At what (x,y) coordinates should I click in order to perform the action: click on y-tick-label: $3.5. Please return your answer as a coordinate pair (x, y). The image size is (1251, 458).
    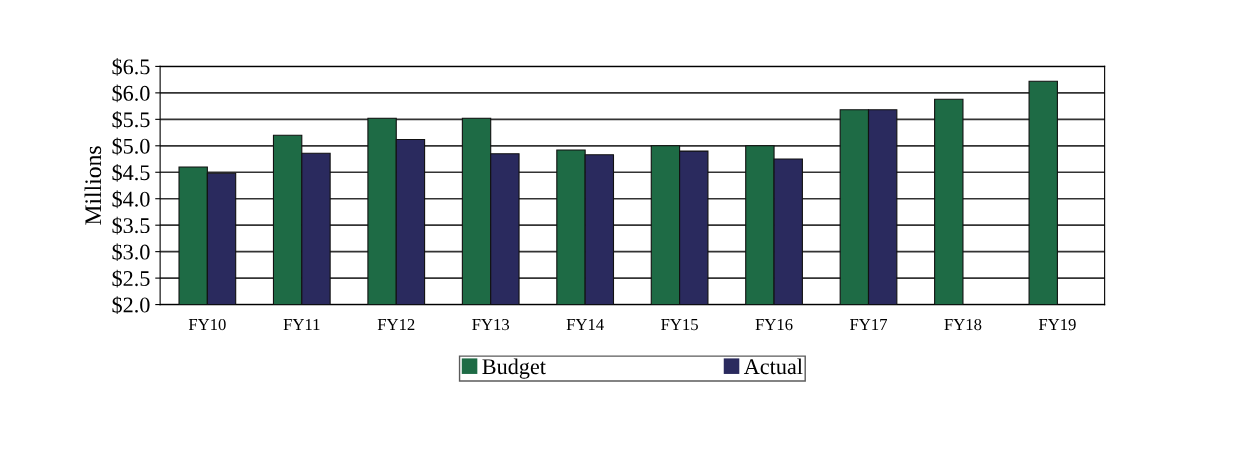
    Looking at the image, I should click on (131, 225).